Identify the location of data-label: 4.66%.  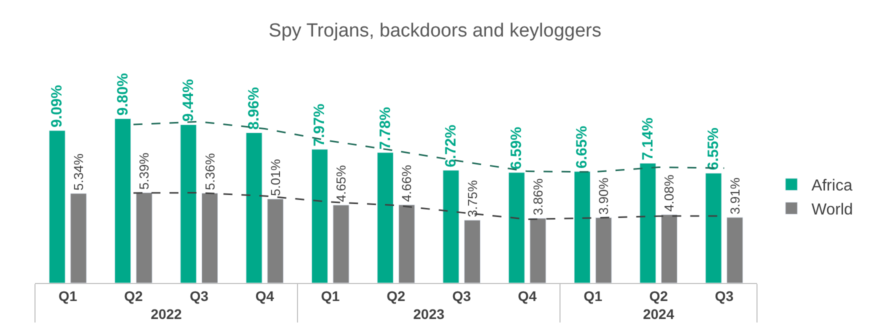
(406, 183).